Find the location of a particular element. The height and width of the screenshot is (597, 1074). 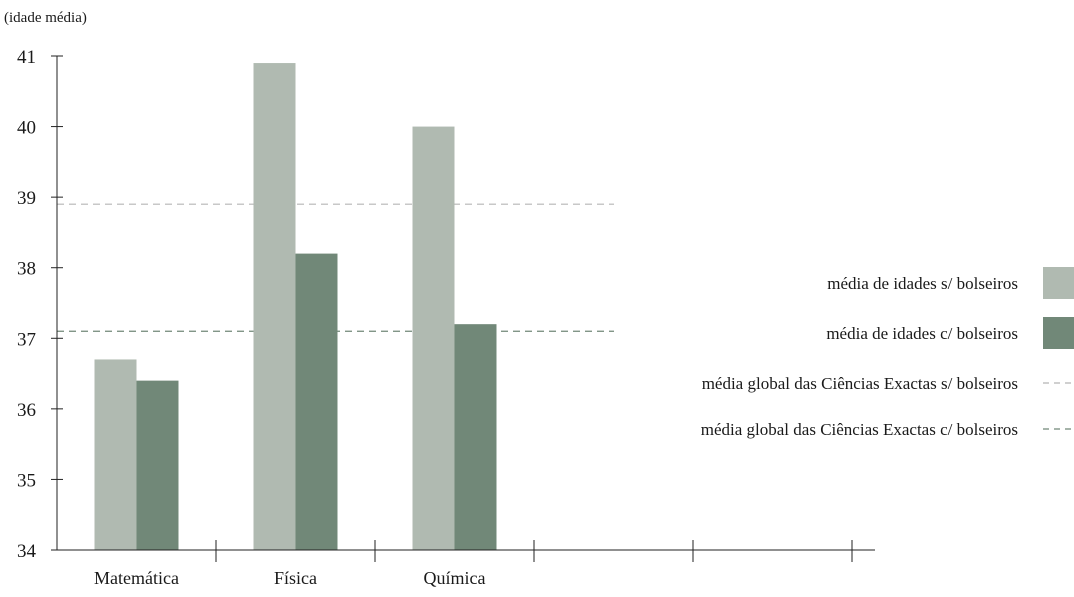

y-axis-label: (idade média) is located at coordinates (45, 18).